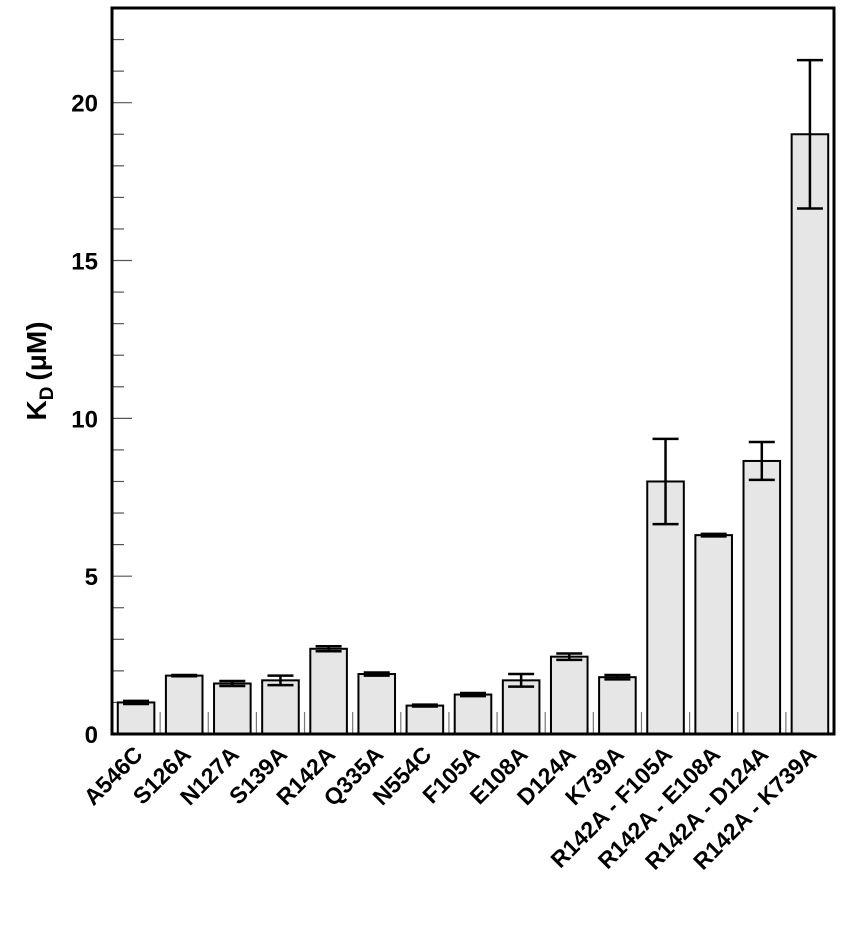 Image resolution: width=847 pixels, height=925 pixels. I want to click on y-tick-labels: 0 5 10 15 20, so click(84, 420).